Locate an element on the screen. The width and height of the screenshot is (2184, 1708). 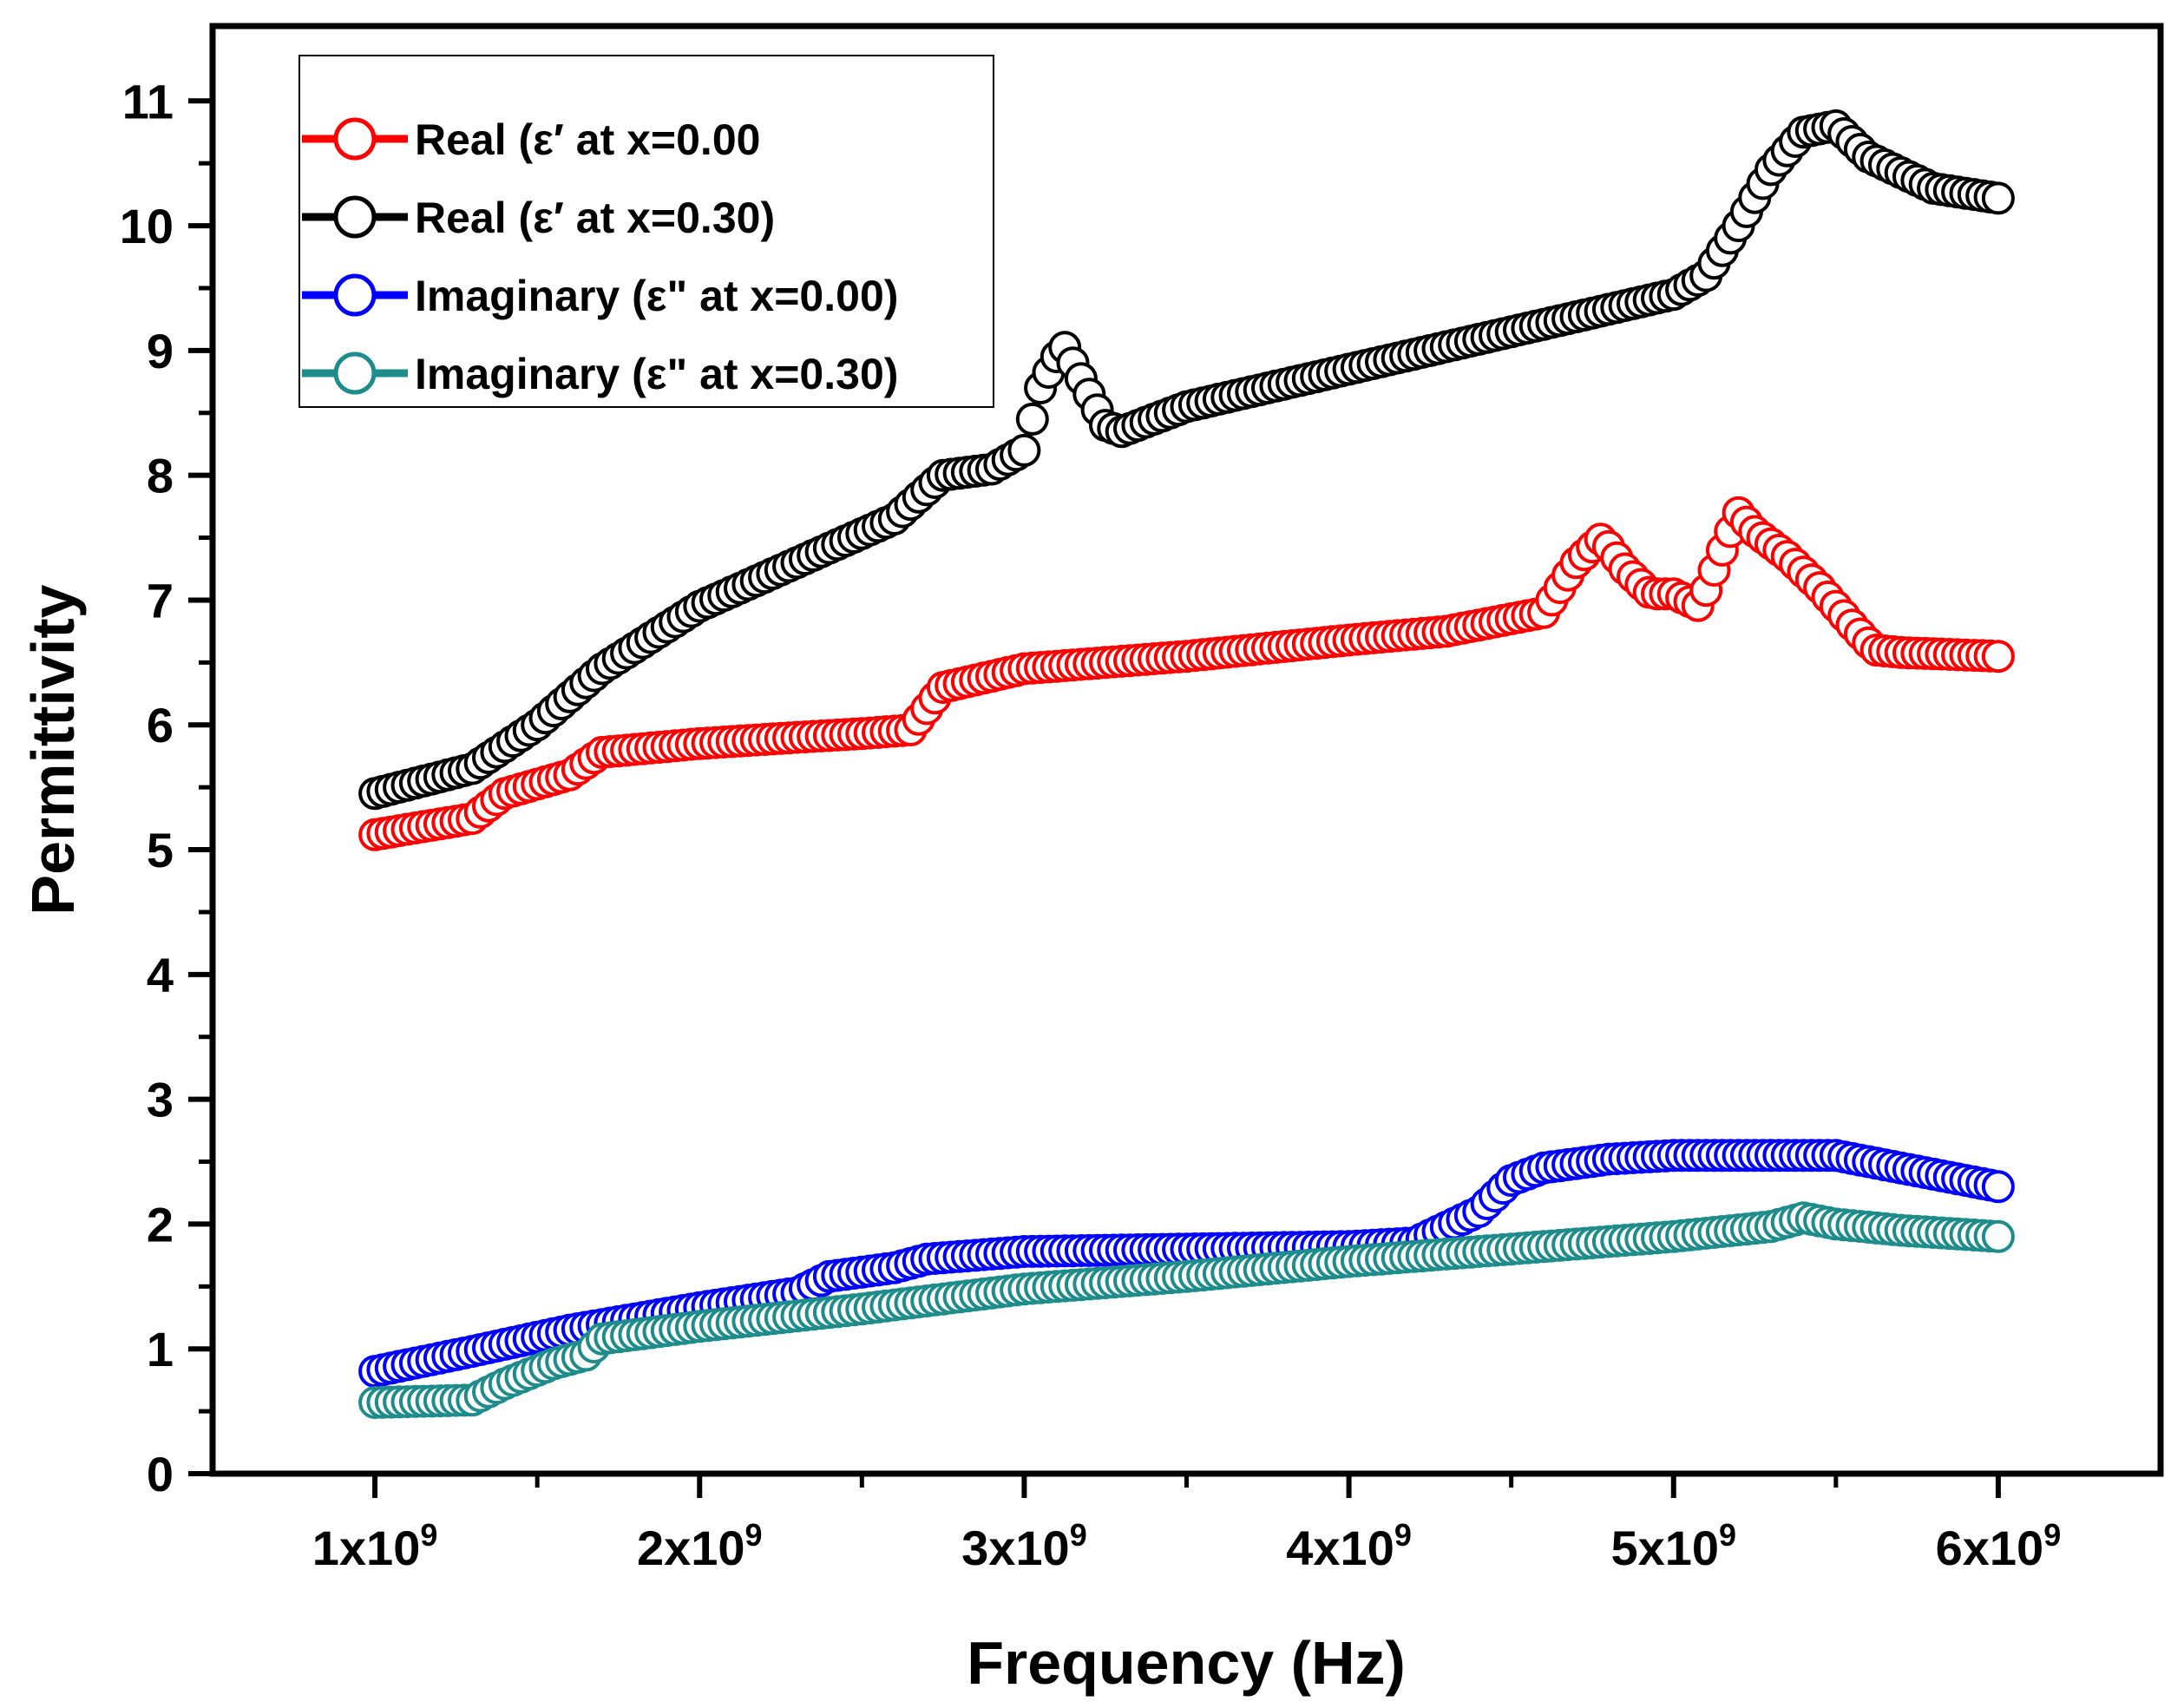
legend-label: Real (ε′ at x=0.00 is located at coordinates (587, 139).